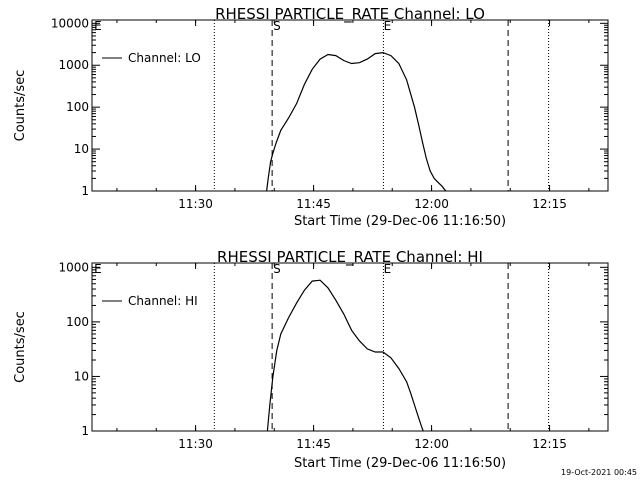 Image resolution: width=640 pixels, height=480 pixels. What do you see at coordinates (350, 257) in the screenshot?
I see `chart-title-1: RHESSI PARTICLE_RATE Channel: HI` at bounding box center [350, 257].